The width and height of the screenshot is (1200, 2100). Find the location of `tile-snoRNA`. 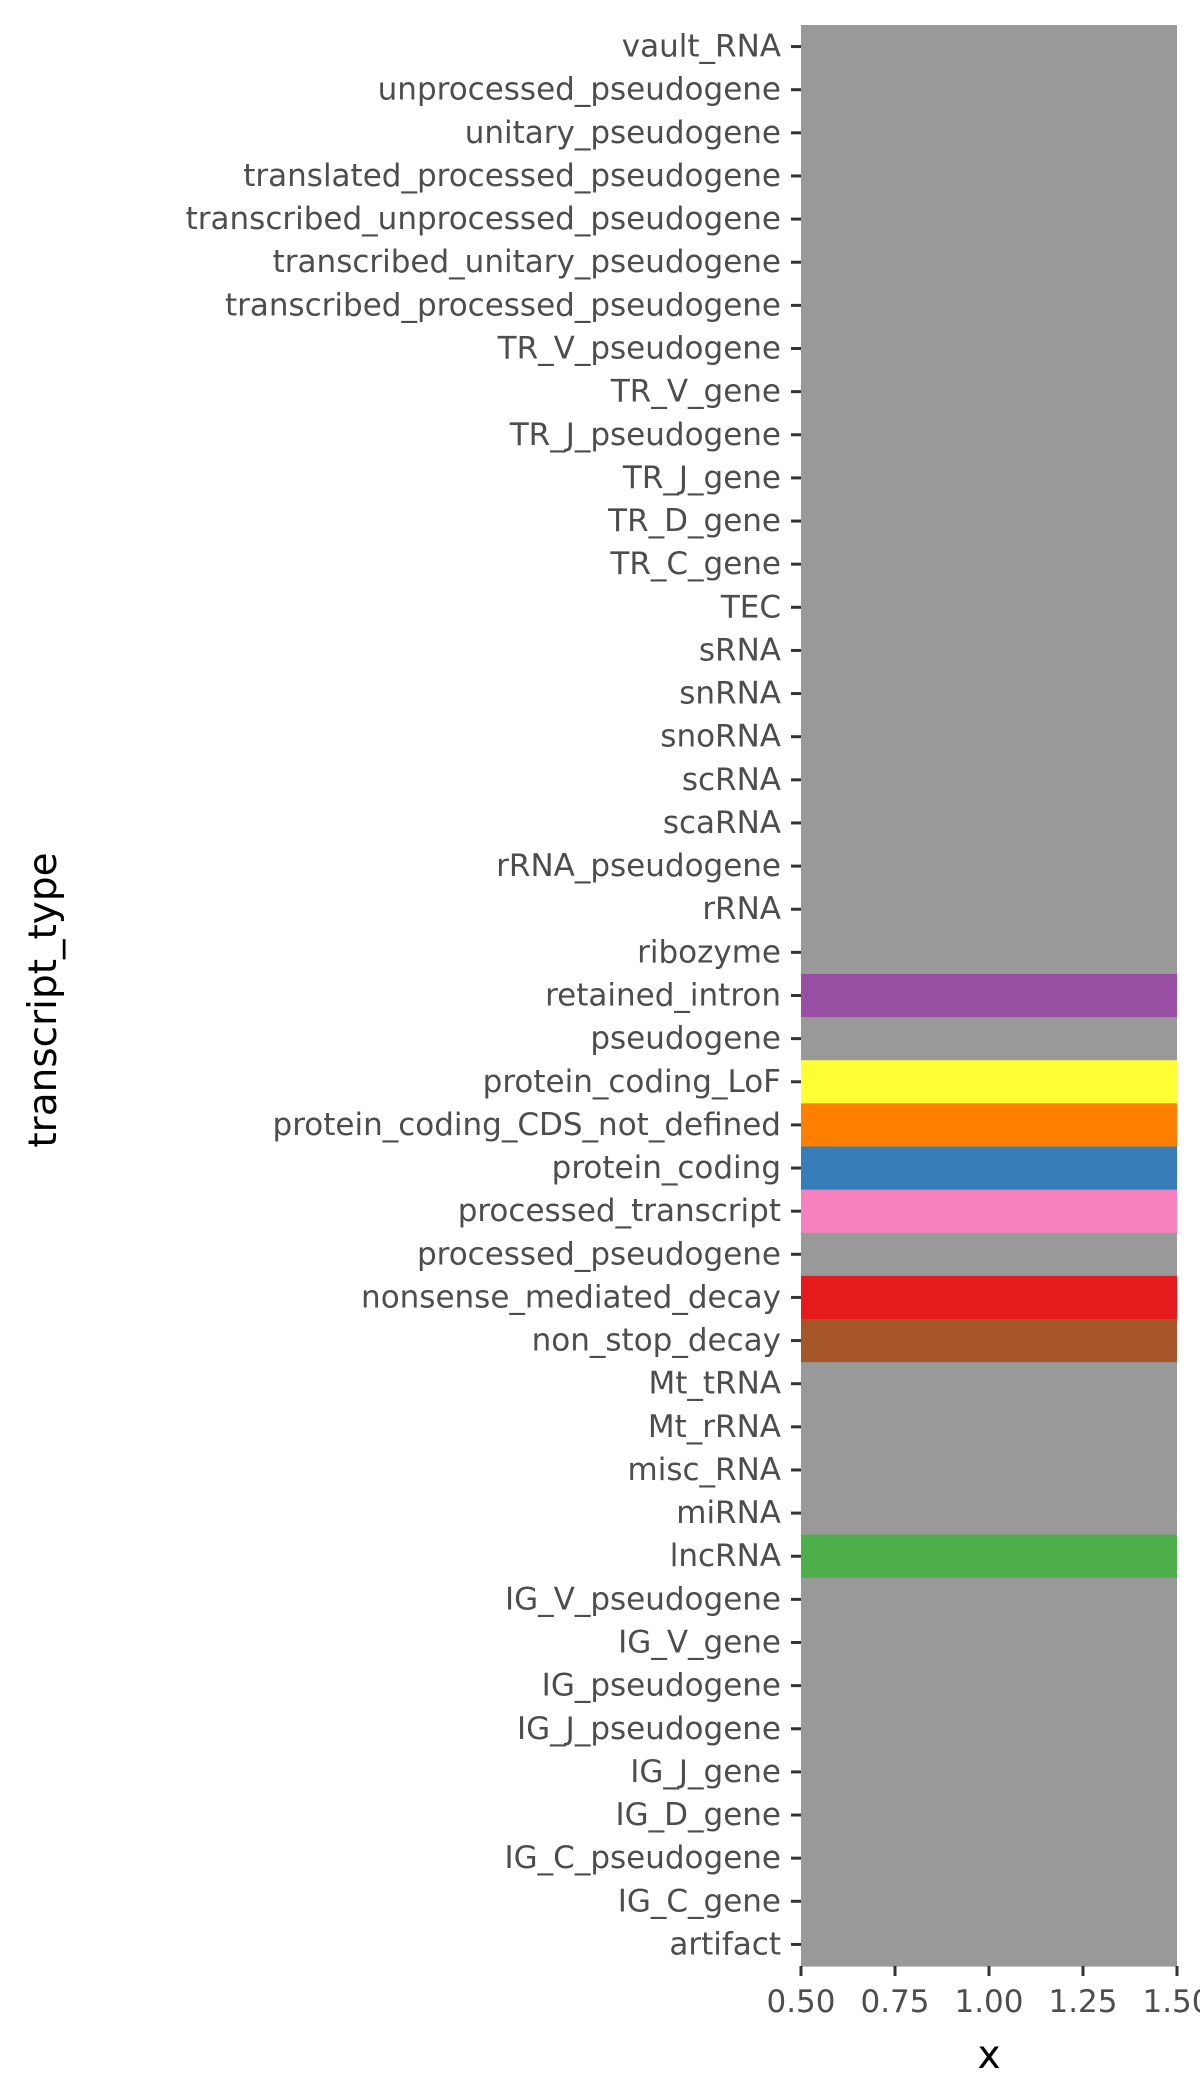

tile-snoRNA is located at coordinates (989, 737).